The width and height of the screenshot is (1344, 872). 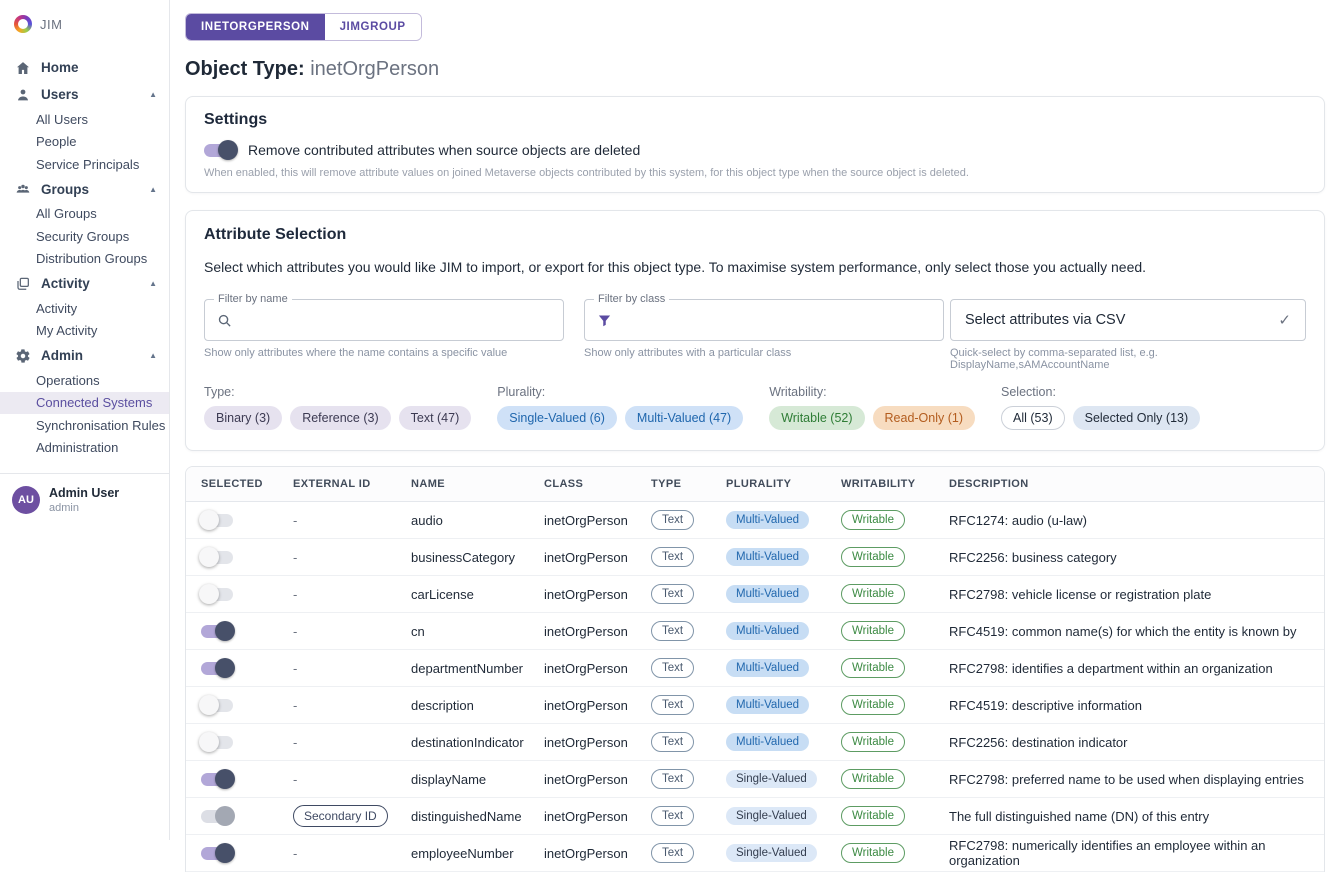 What do you see at coordinates (84, 402) in the screenshot?
I see `sidebar-item-connected-systems: Connected Systems` at bounding box center [84, 402].